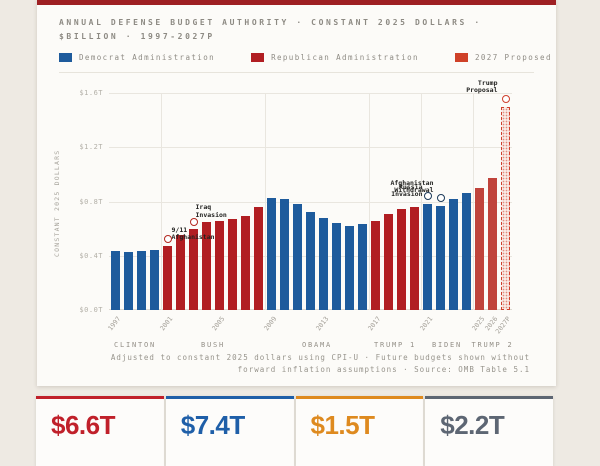 This screenshot has width=600, height=466. I want to click on divider, so click(296, 72).